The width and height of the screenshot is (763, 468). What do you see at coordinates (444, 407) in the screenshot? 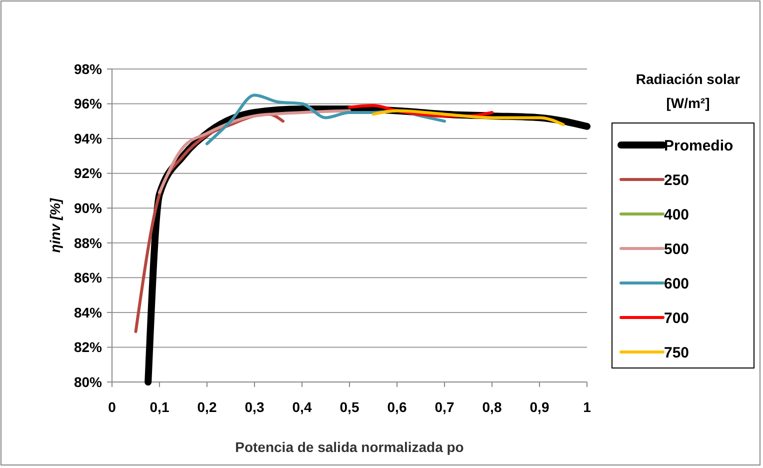
I see `x-tick-label: 0,7` at bounding box center [444, 407].